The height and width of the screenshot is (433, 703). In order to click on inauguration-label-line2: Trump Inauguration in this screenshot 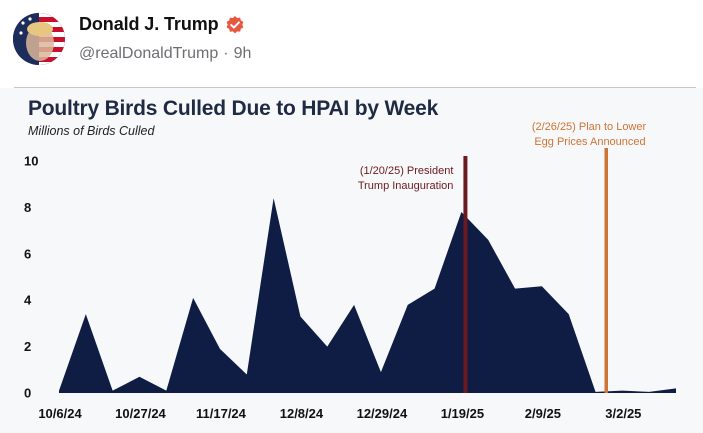, I will do `click(406, 186)`.